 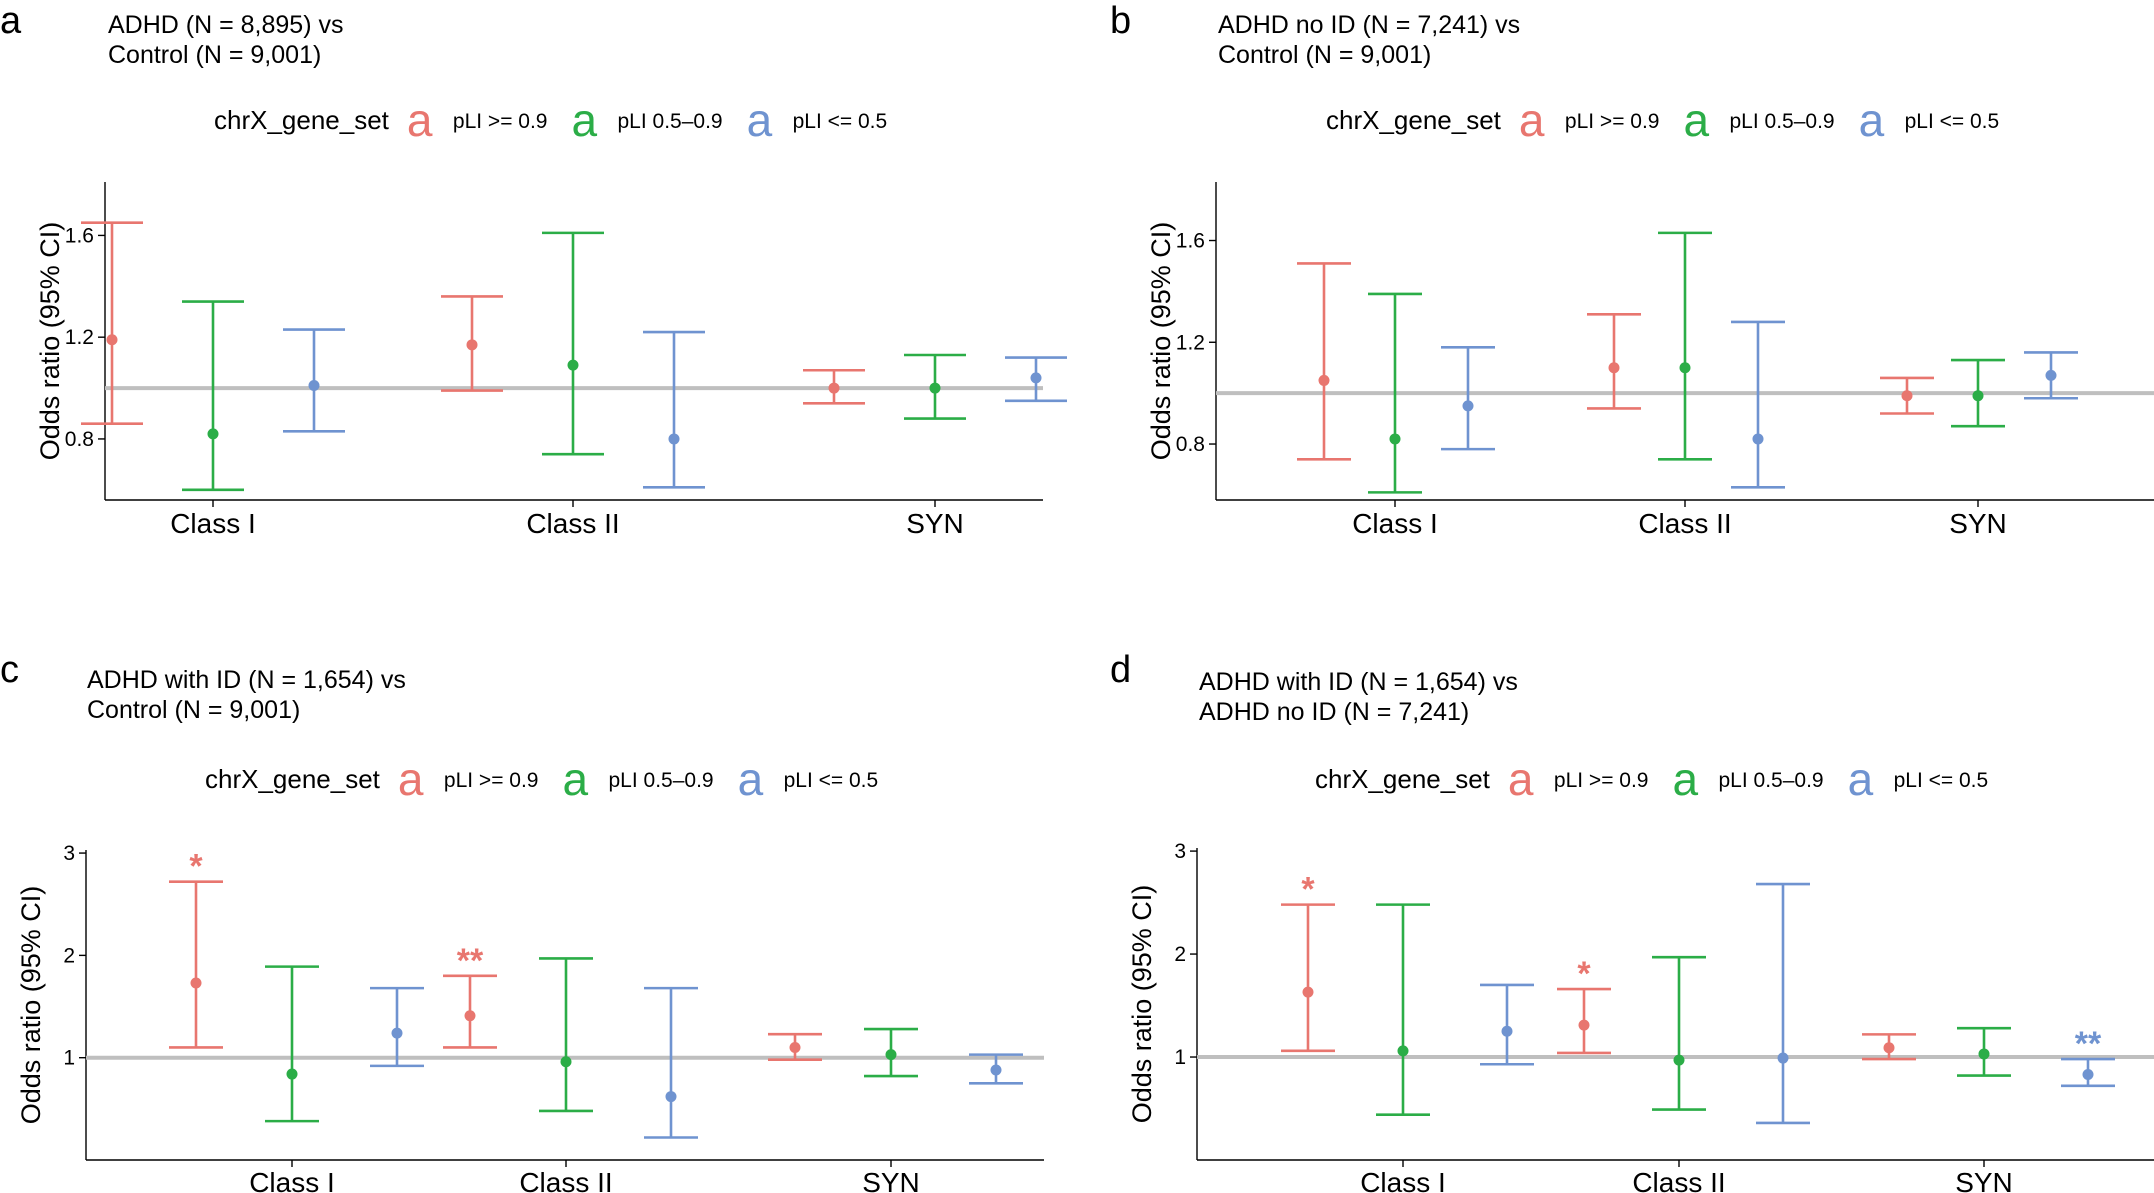 What do you see at coordinates (1369, 25) in the screenshot?
I see `panel-title-line: ADHD no ID (N = 7,241) vs` at bounding box center [1369, 25].